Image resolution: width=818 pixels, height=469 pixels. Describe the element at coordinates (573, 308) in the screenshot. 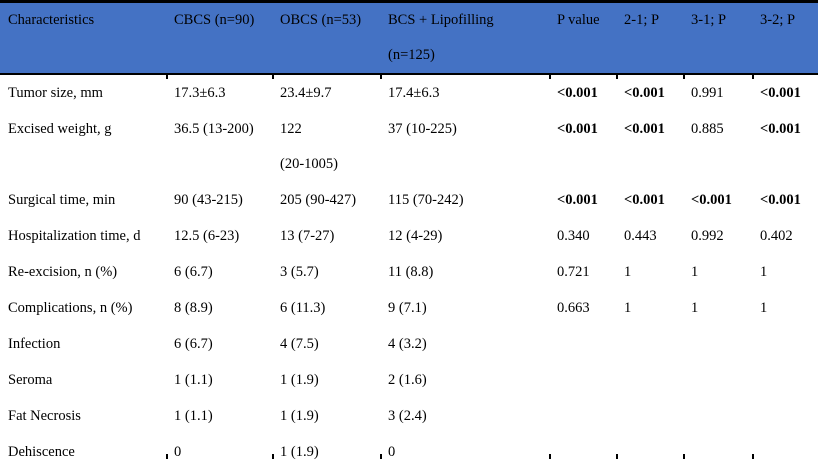

I see `p-value-cell: 0.663` at that location.